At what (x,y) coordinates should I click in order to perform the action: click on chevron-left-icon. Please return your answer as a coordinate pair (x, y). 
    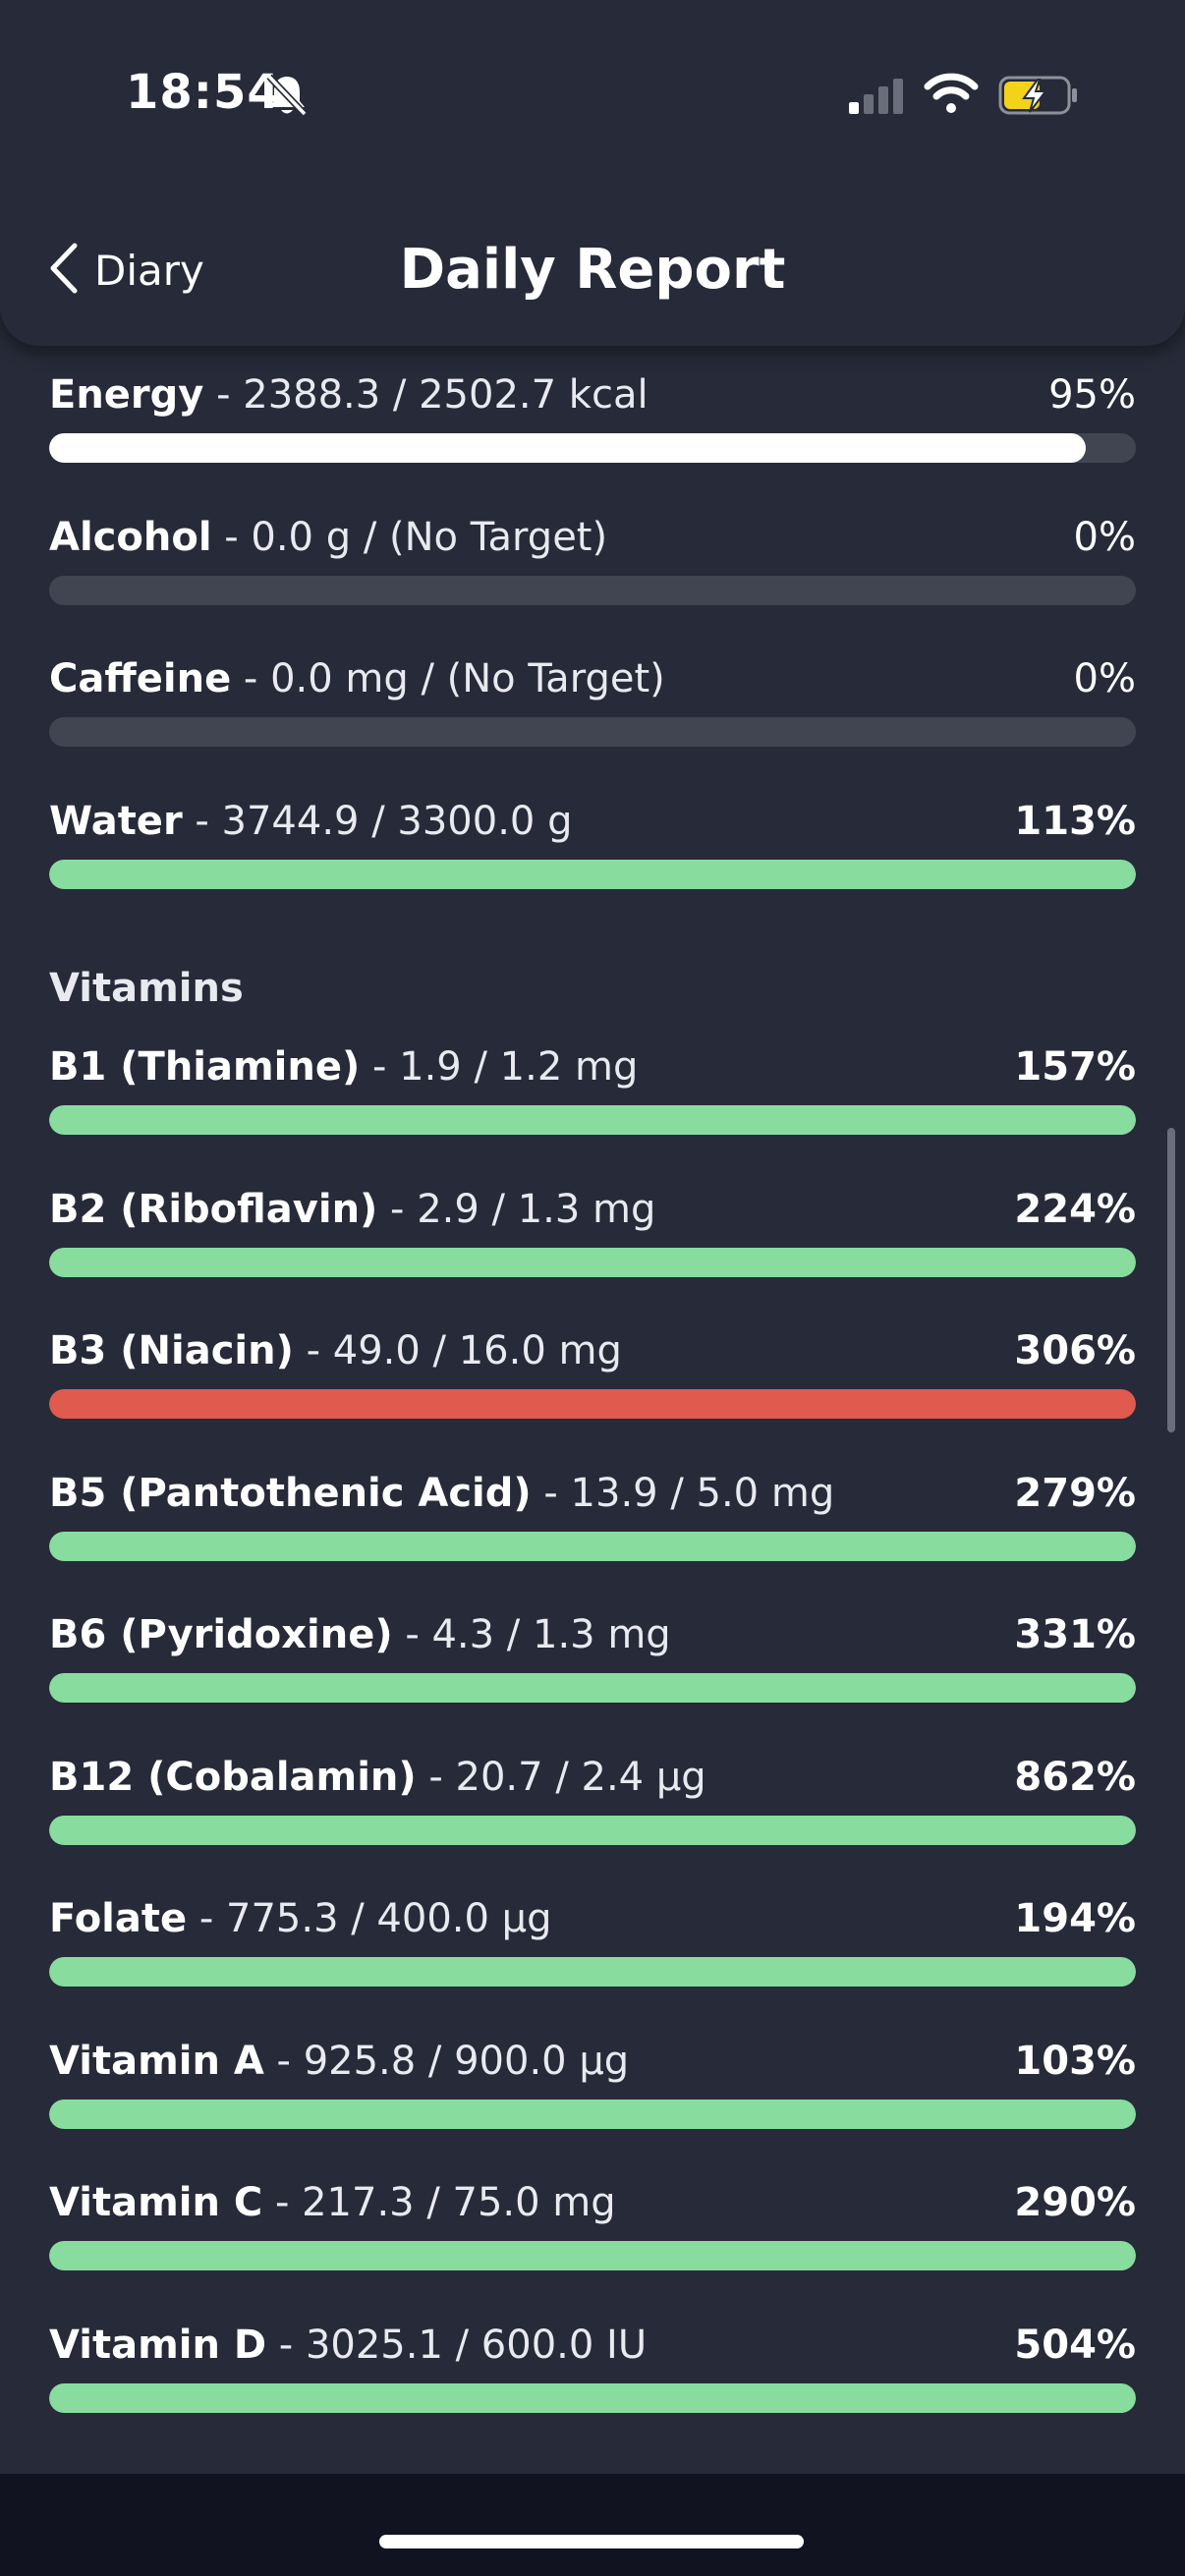
    Looking at the image, I should click on (64, 270).